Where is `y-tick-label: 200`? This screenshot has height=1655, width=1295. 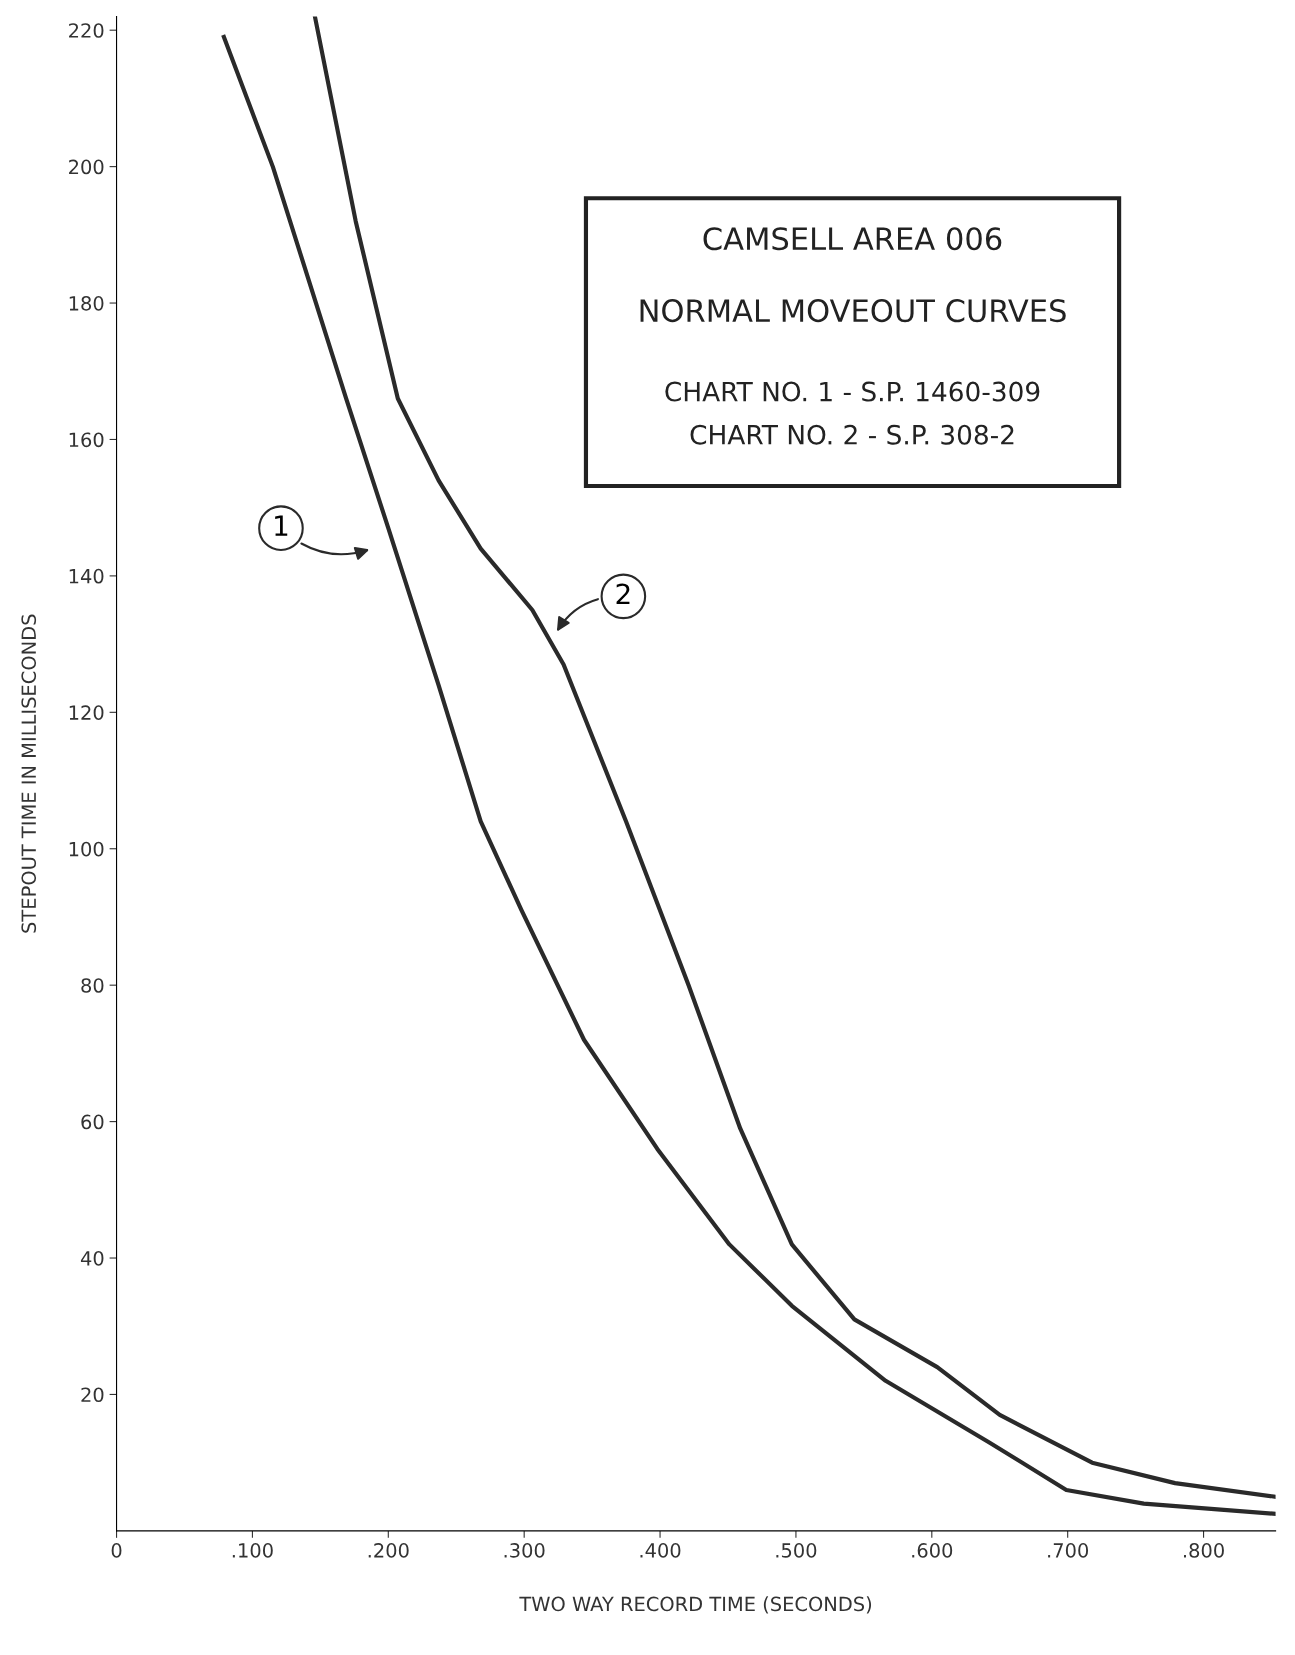 y-tick-label: 200 is located at coordinates (86, 167).